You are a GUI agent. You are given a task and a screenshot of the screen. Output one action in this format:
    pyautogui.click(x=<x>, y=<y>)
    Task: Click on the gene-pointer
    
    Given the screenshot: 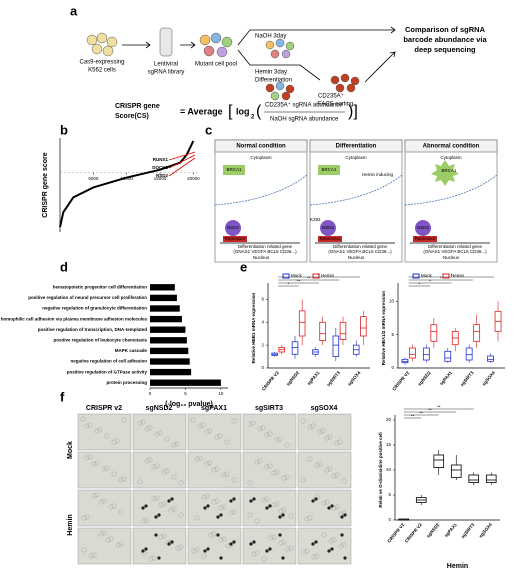 What is the action you would take?
    pyautogui.click(x=182, y=167)
    